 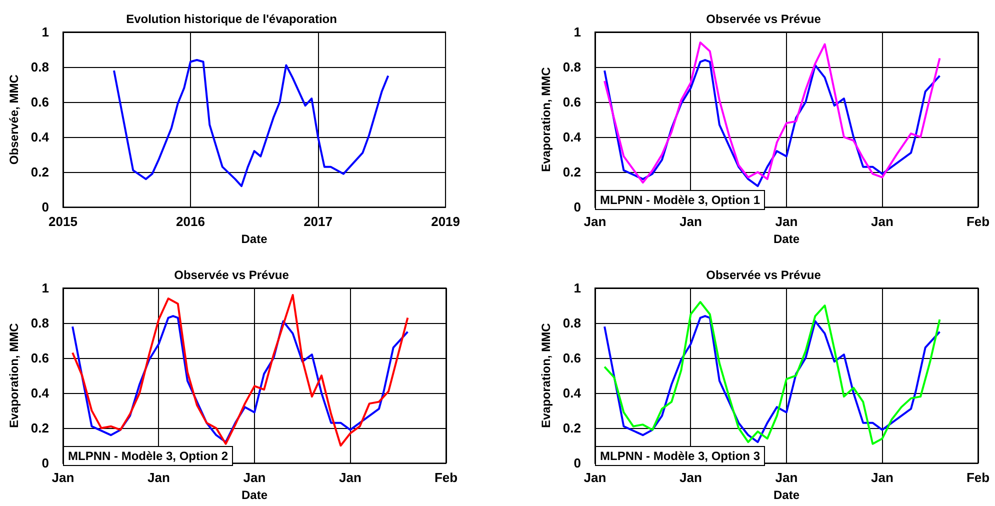 What do you see at coordinates (318, 222) in the screenshot?
I see `x-tick-label: 2017` at bounding box center [318, 222].